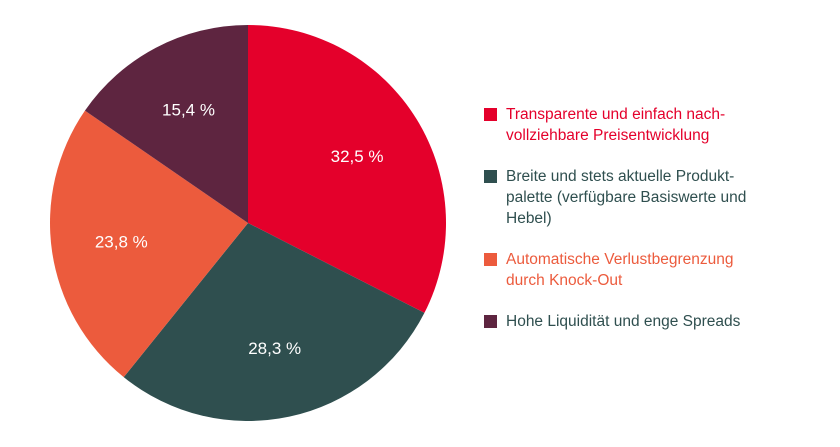  I want to click on legend-label-line: vollziehbare Preisentwicklung, so click(608, 135).